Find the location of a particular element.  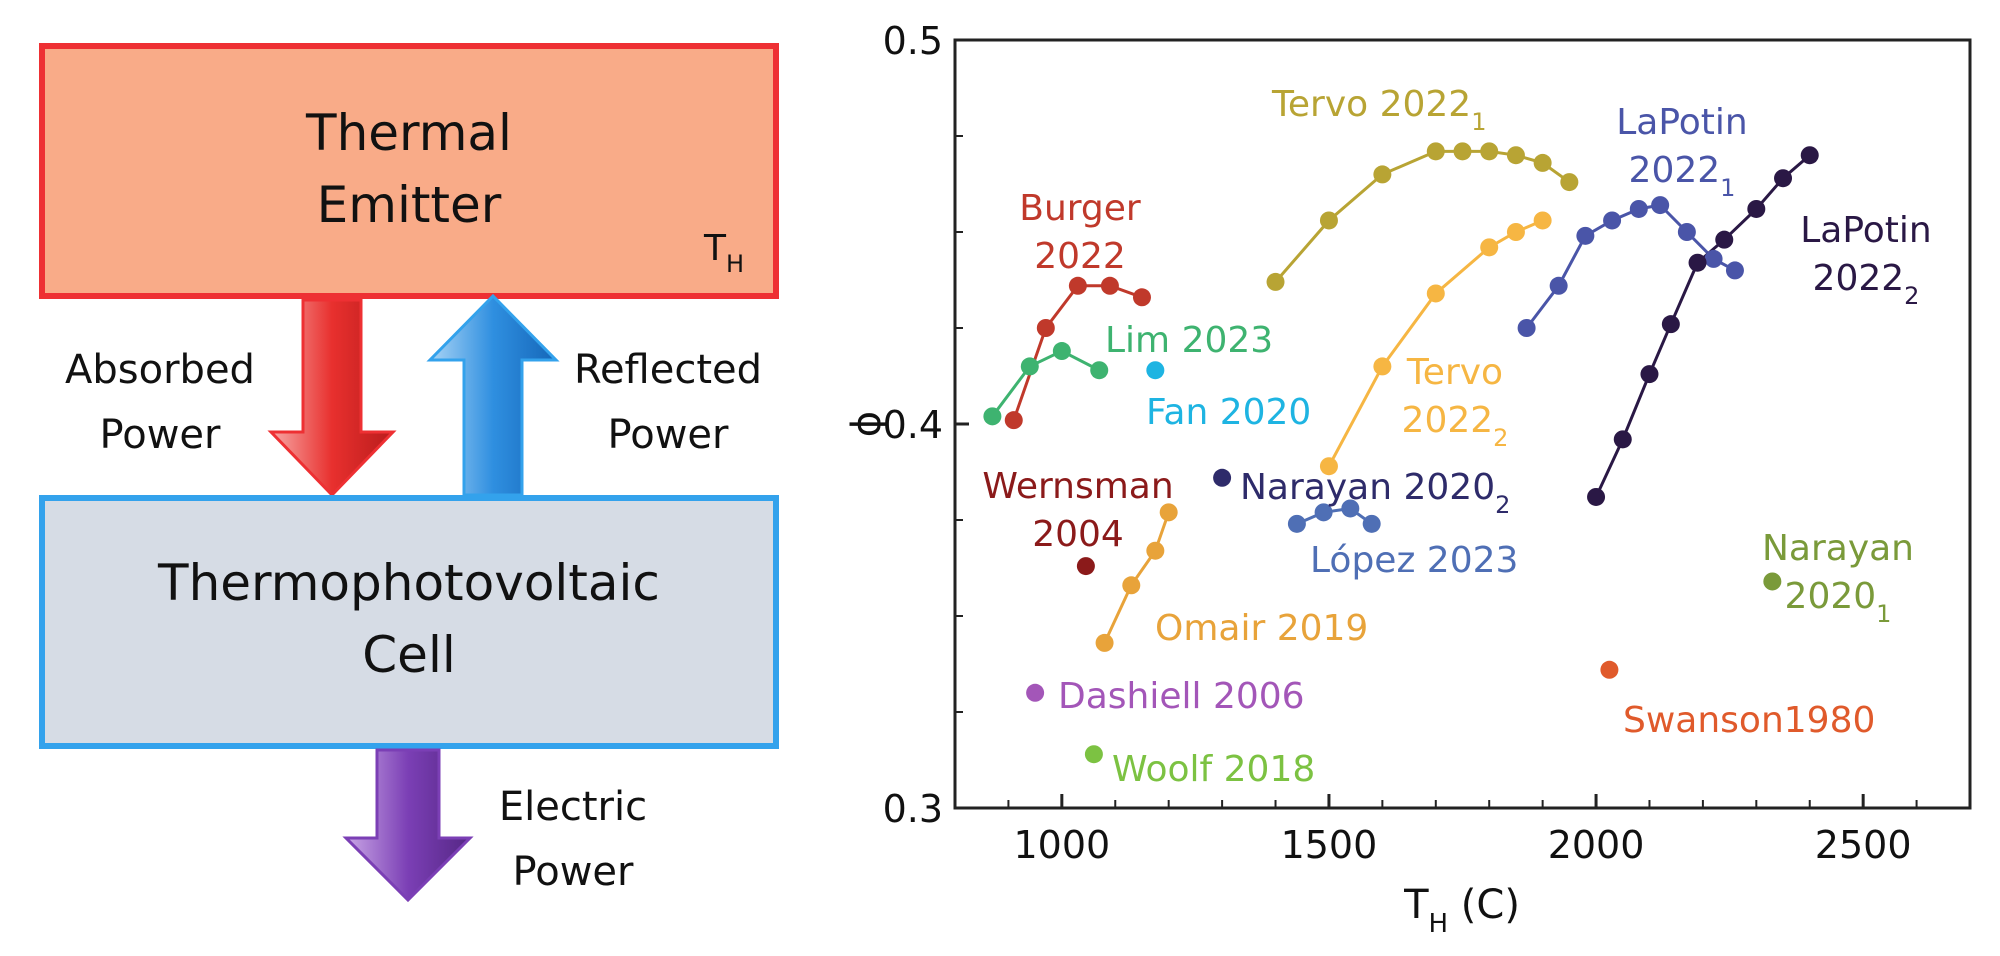

series-label-dashiell: Dashiell 2006 is located at coordinates (1181, 696).